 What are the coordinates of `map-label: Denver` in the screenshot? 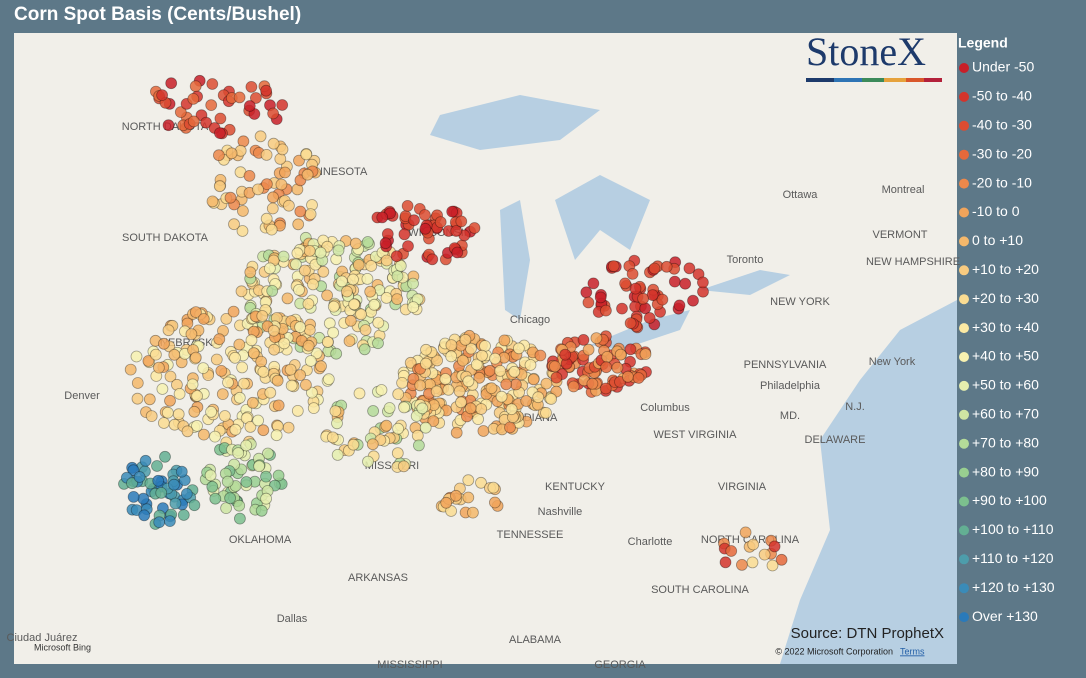 It's located at (82, 396).